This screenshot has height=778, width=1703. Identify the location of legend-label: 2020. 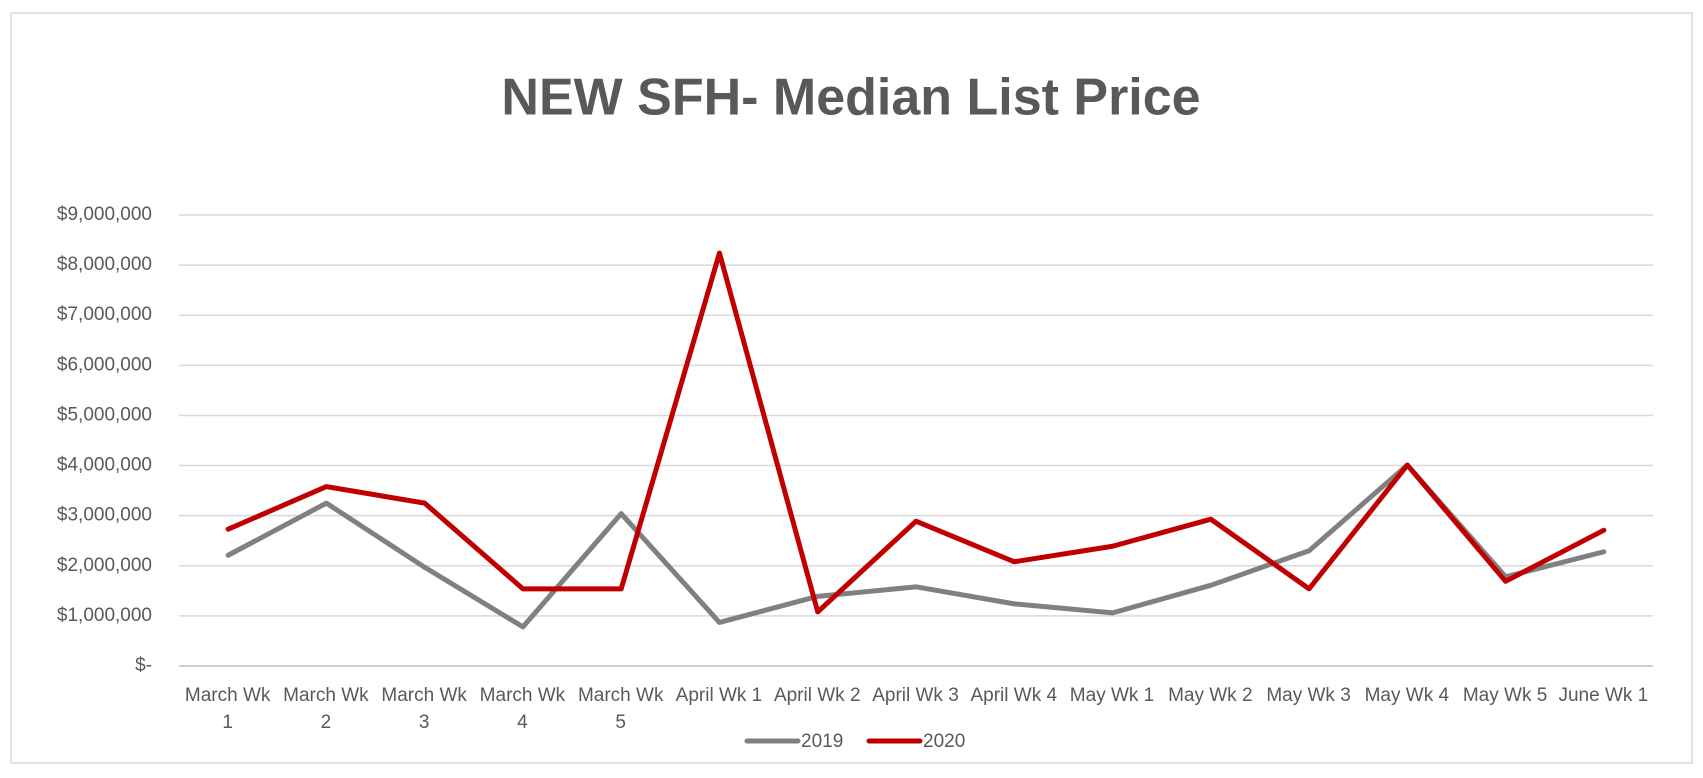
(944, 741).